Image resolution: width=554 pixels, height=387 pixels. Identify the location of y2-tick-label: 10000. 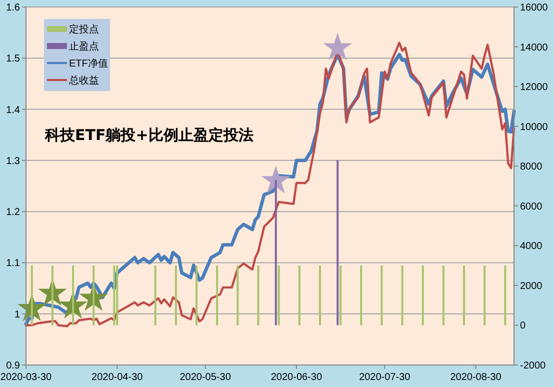
(534, 127).